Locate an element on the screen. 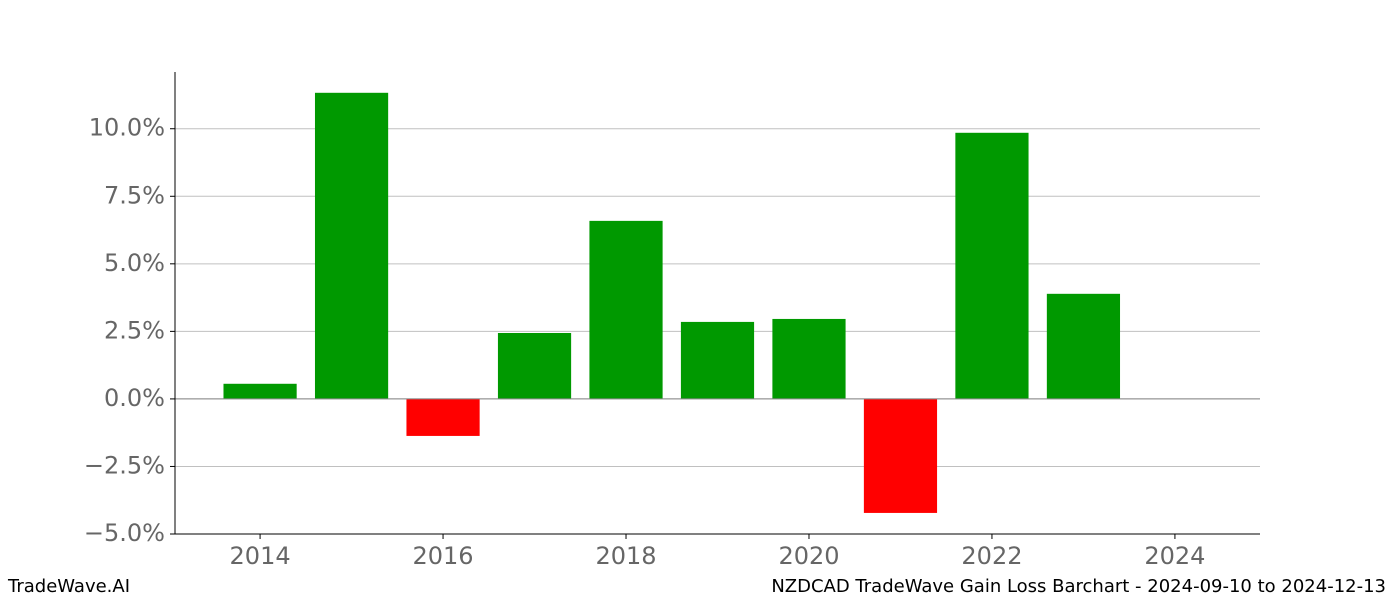 This screenshot has width=1400, height=600. y-tick-label: 10.0% is located at coordinates (127, 128).